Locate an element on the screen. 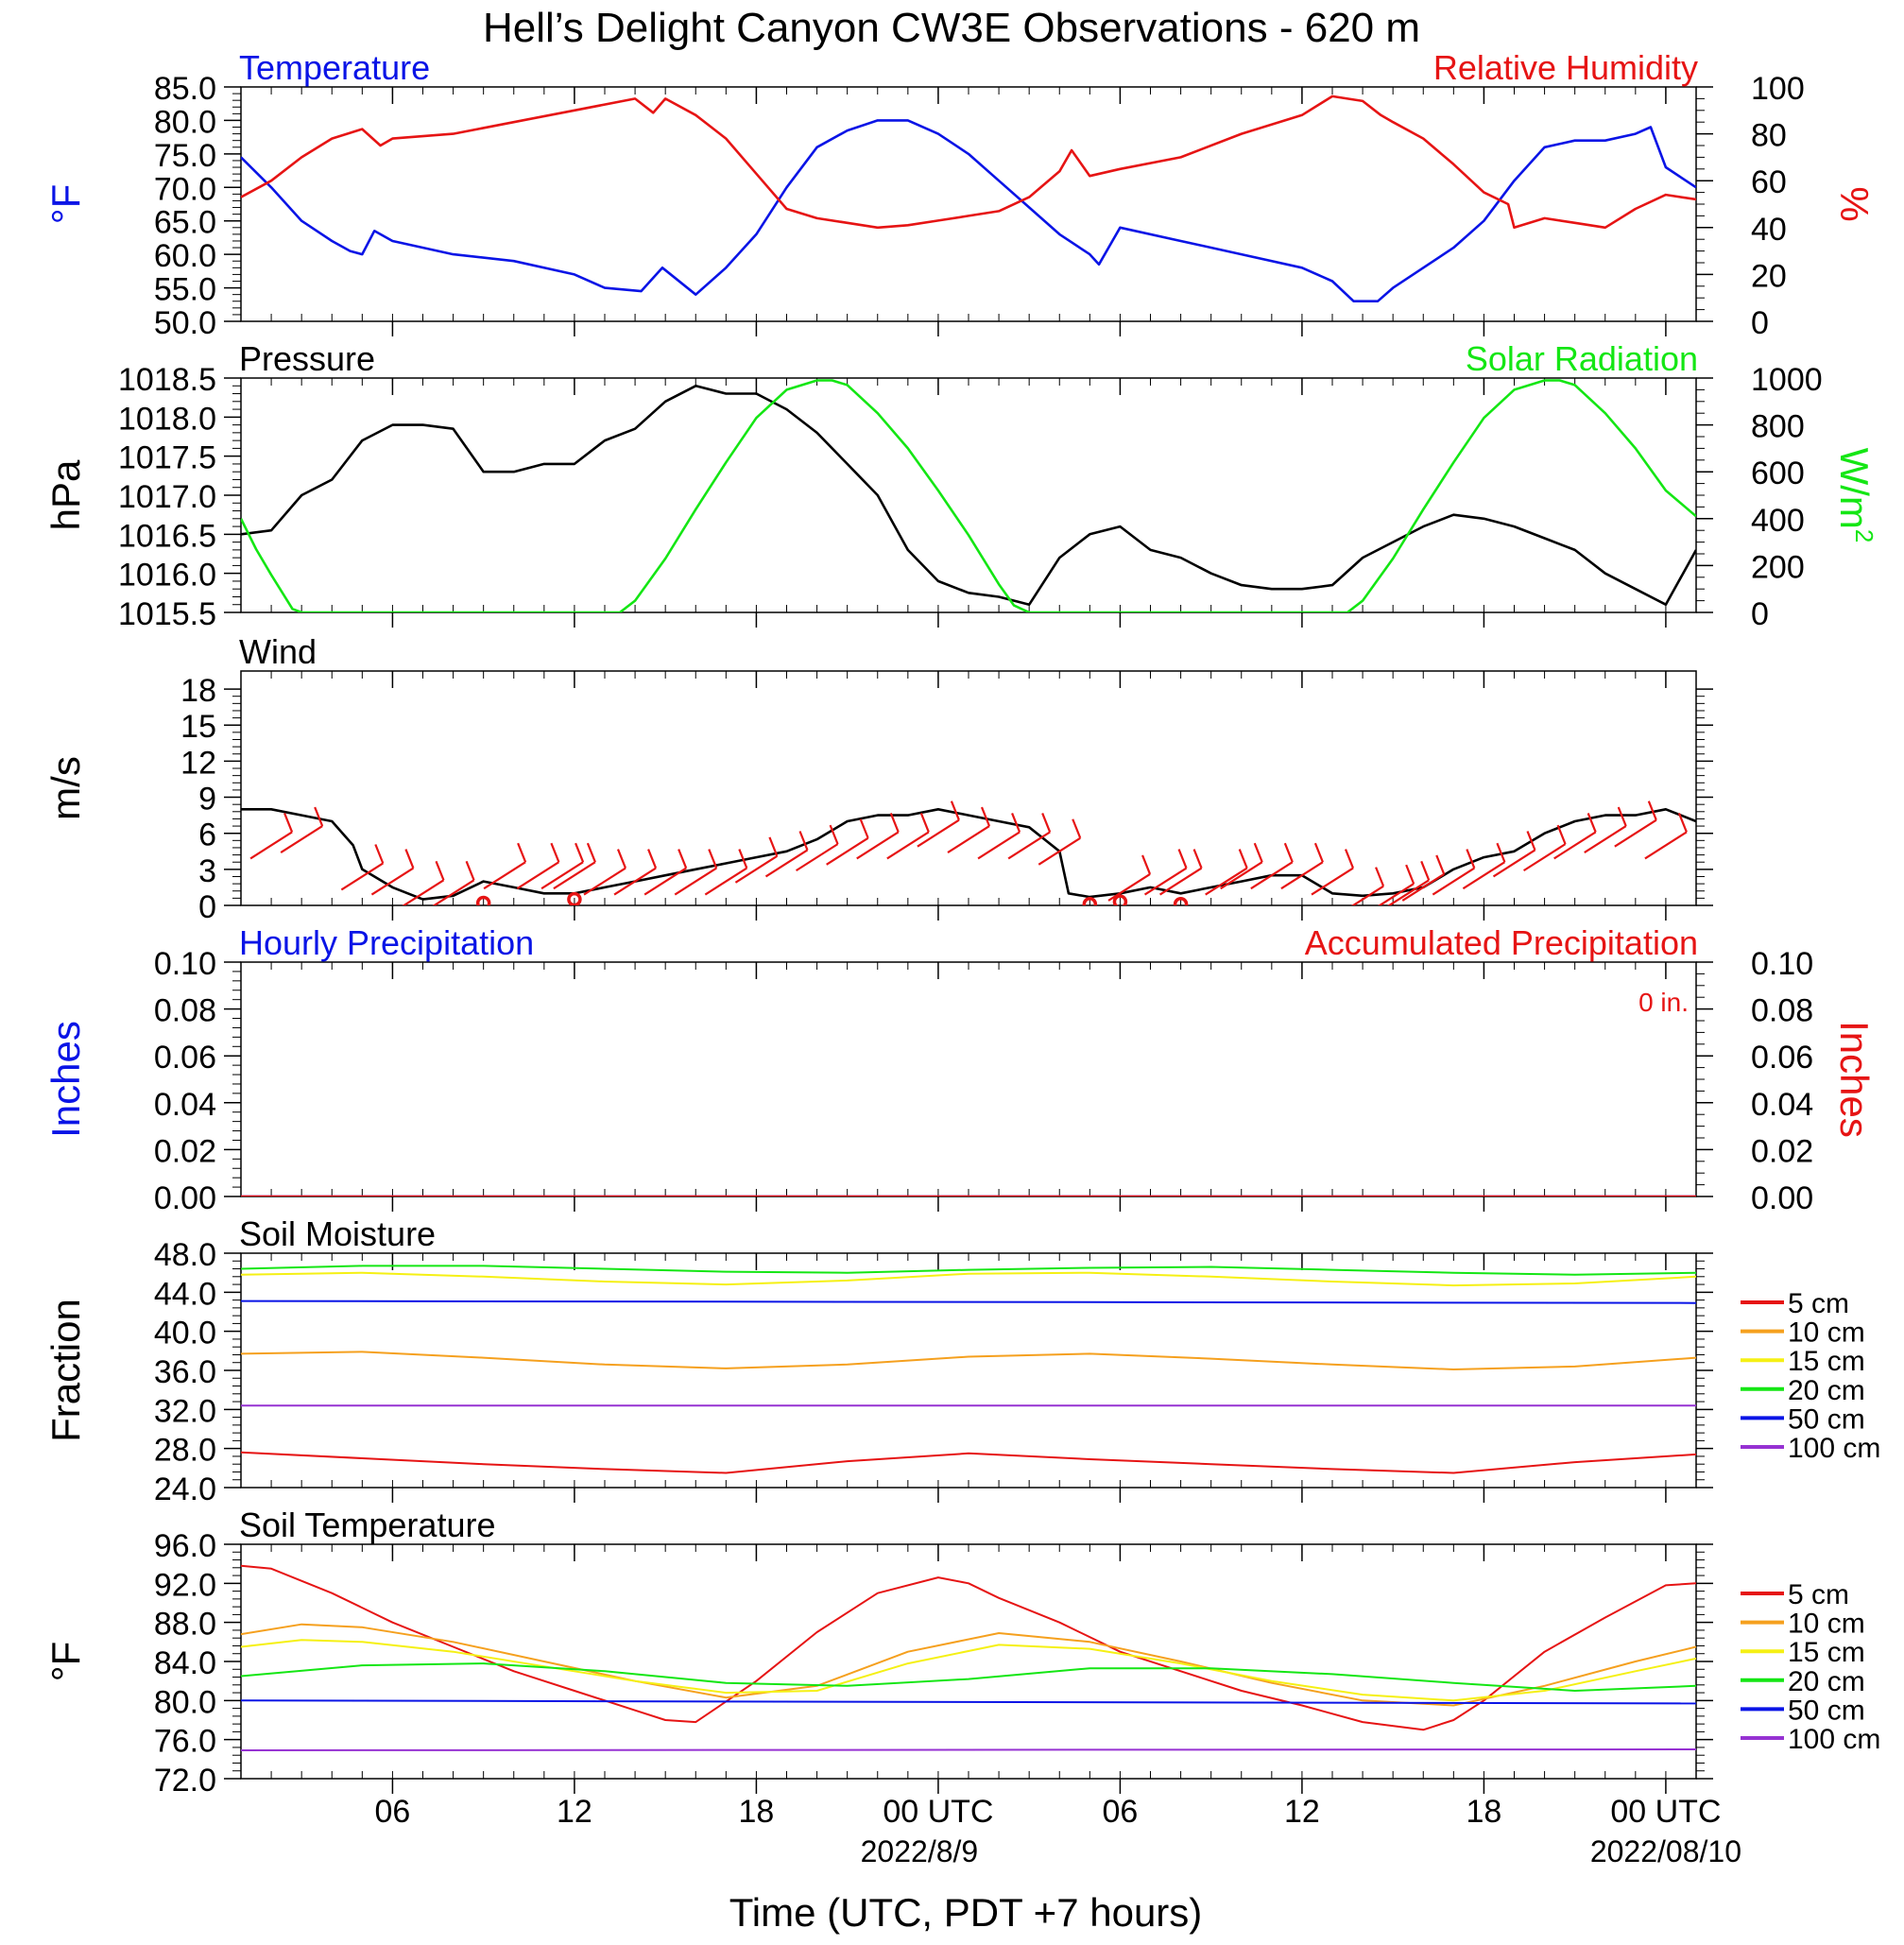 The width and height of the screenshot is (1904, 1945). left-y-tick-label: 6 is located at coordinates (207, 835).